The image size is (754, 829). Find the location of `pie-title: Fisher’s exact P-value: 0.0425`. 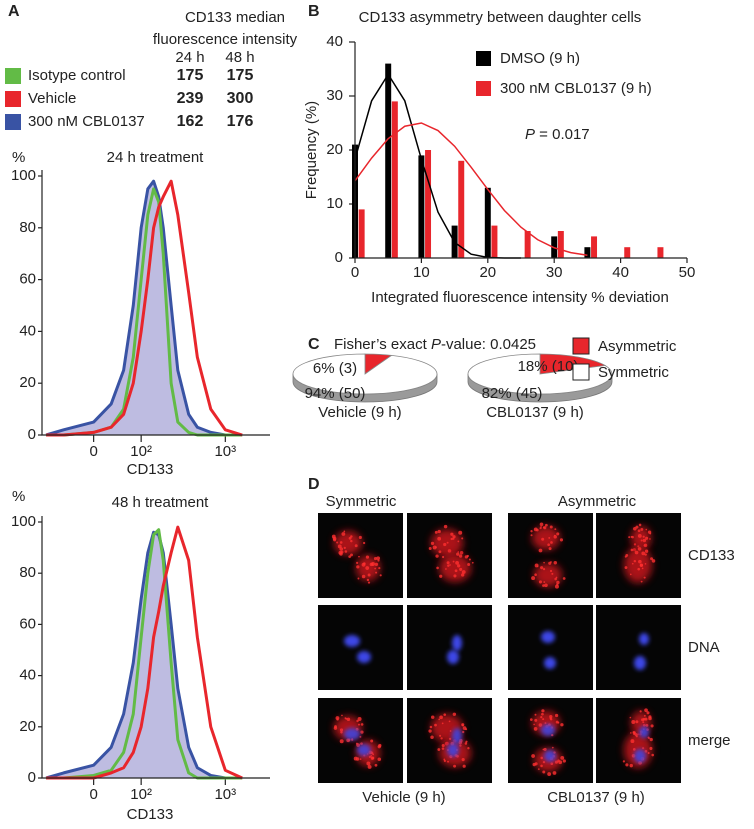

pie-title: Fisher’s exact P-value: 0.0425 is located at coordinates (435, 344).